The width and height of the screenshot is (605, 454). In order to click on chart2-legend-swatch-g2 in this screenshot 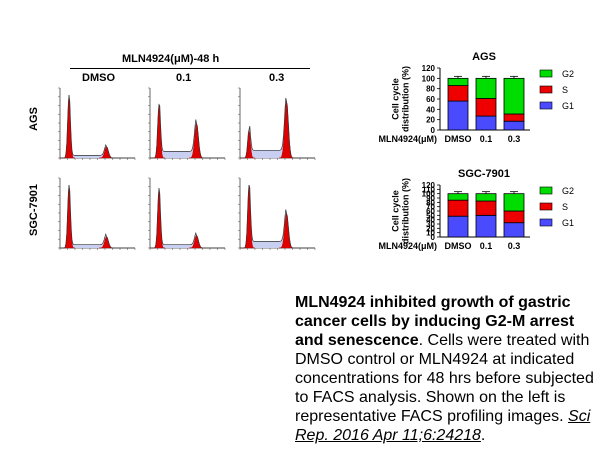, I will do `click(546, 190)`.